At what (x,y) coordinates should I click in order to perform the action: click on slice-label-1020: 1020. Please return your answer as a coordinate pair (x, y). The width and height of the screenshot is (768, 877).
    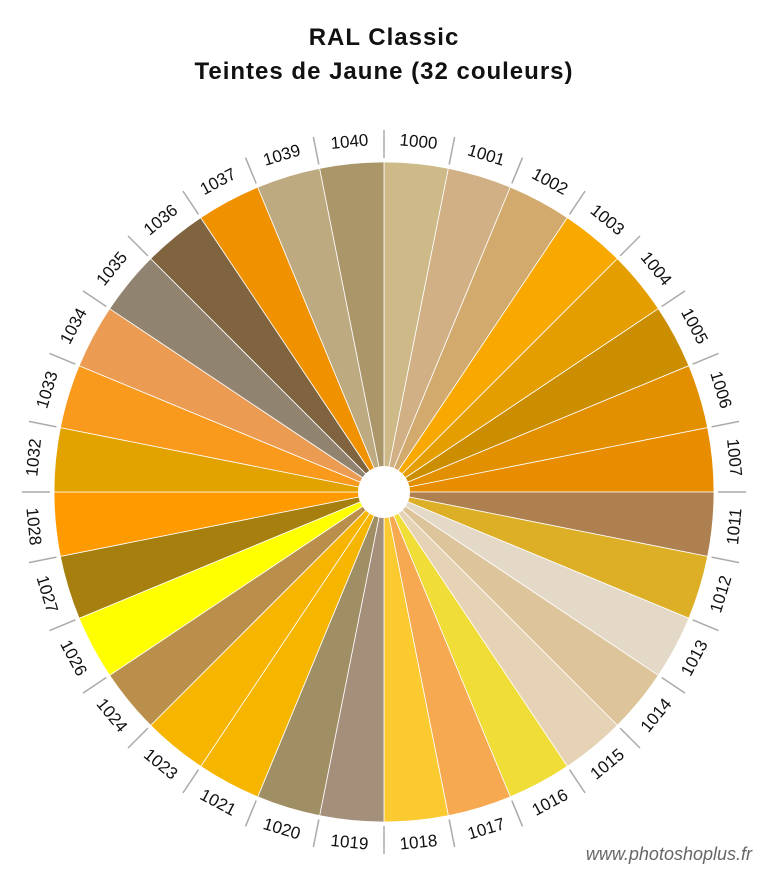
    Looking at the image, I should click on (282, 828).